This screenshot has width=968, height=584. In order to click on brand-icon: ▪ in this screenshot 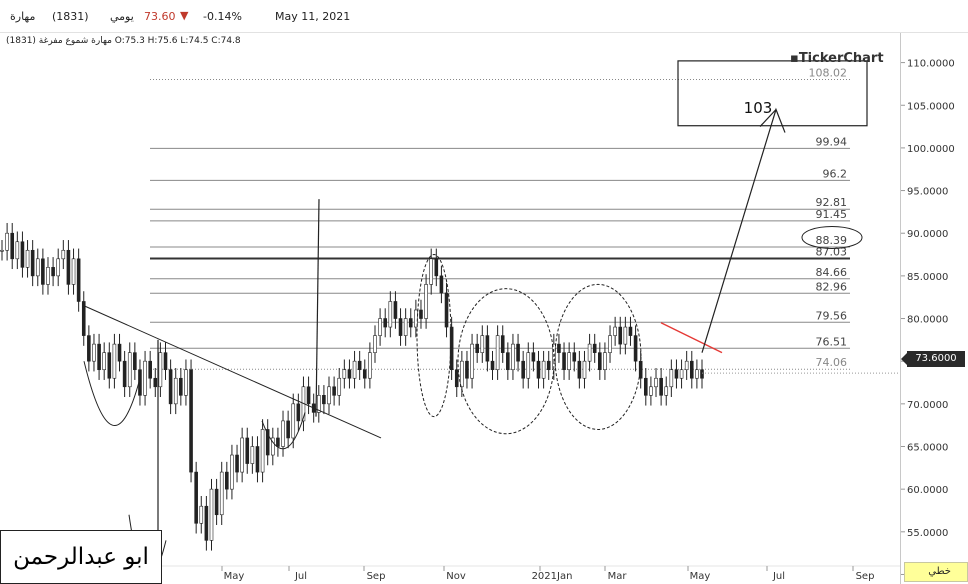, I will do `click(794, 58)`.